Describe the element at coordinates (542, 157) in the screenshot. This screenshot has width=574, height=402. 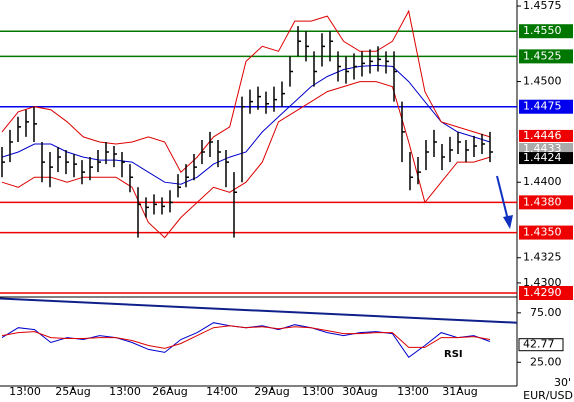
I see `price-marker-label: 1.4424` at that location.